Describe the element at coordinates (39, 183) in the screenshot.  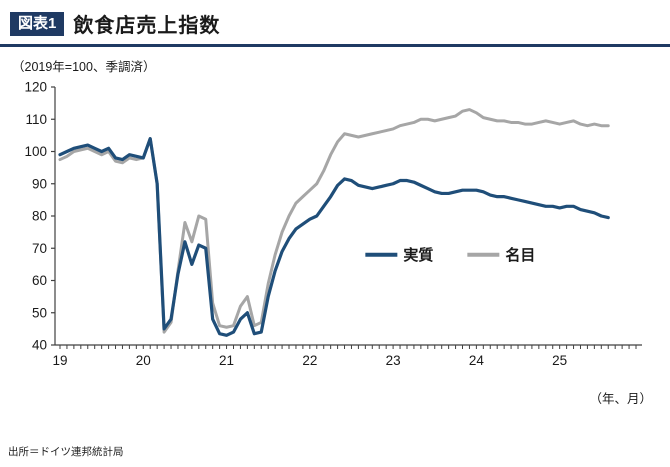
I see `y-tick-label: 90` at that location.